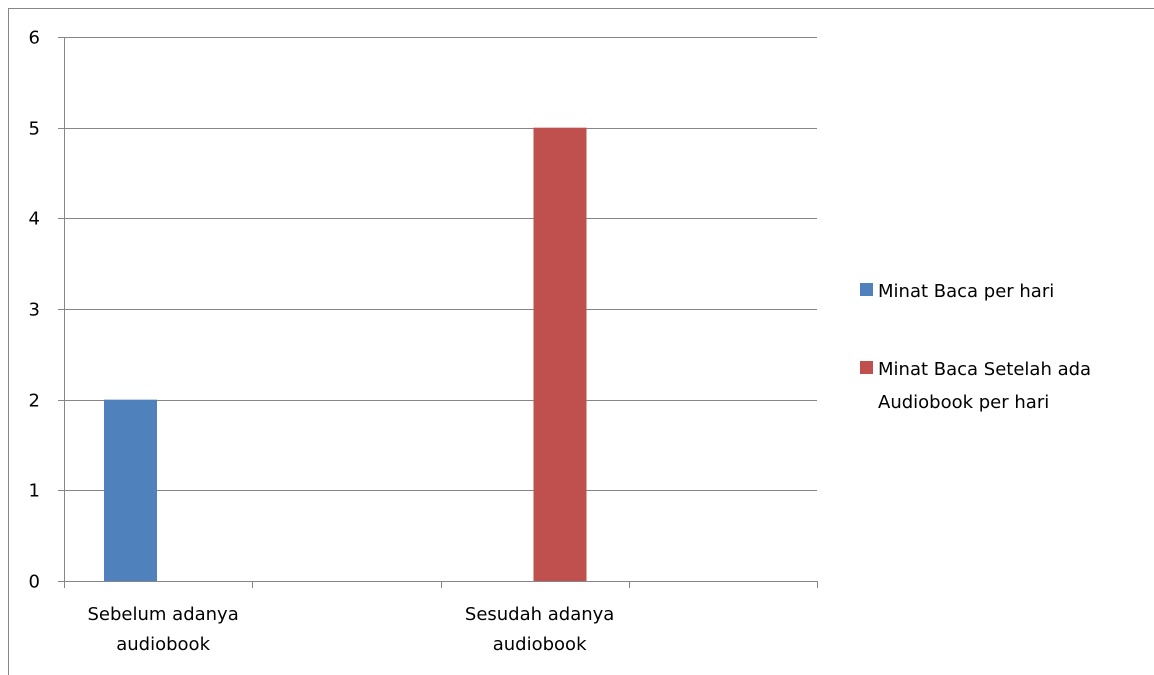  I want to click on y-tick-label: 1, so click(34, 491).